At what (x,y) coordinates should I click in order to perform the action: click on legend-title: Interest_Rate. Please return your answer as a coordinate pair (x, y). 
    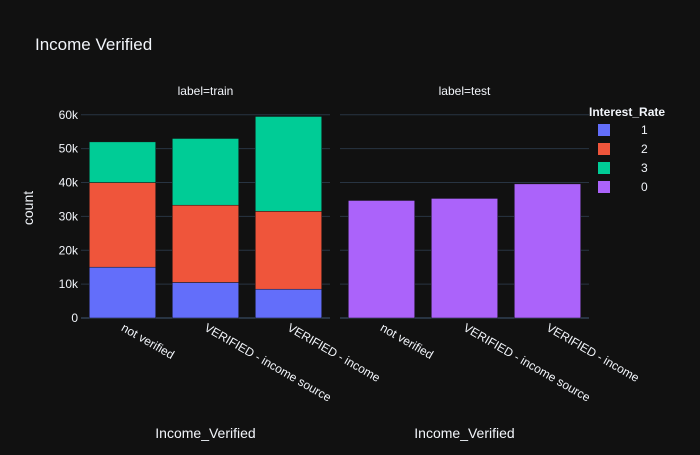
    Looking at the image, I should click on (627, 112).